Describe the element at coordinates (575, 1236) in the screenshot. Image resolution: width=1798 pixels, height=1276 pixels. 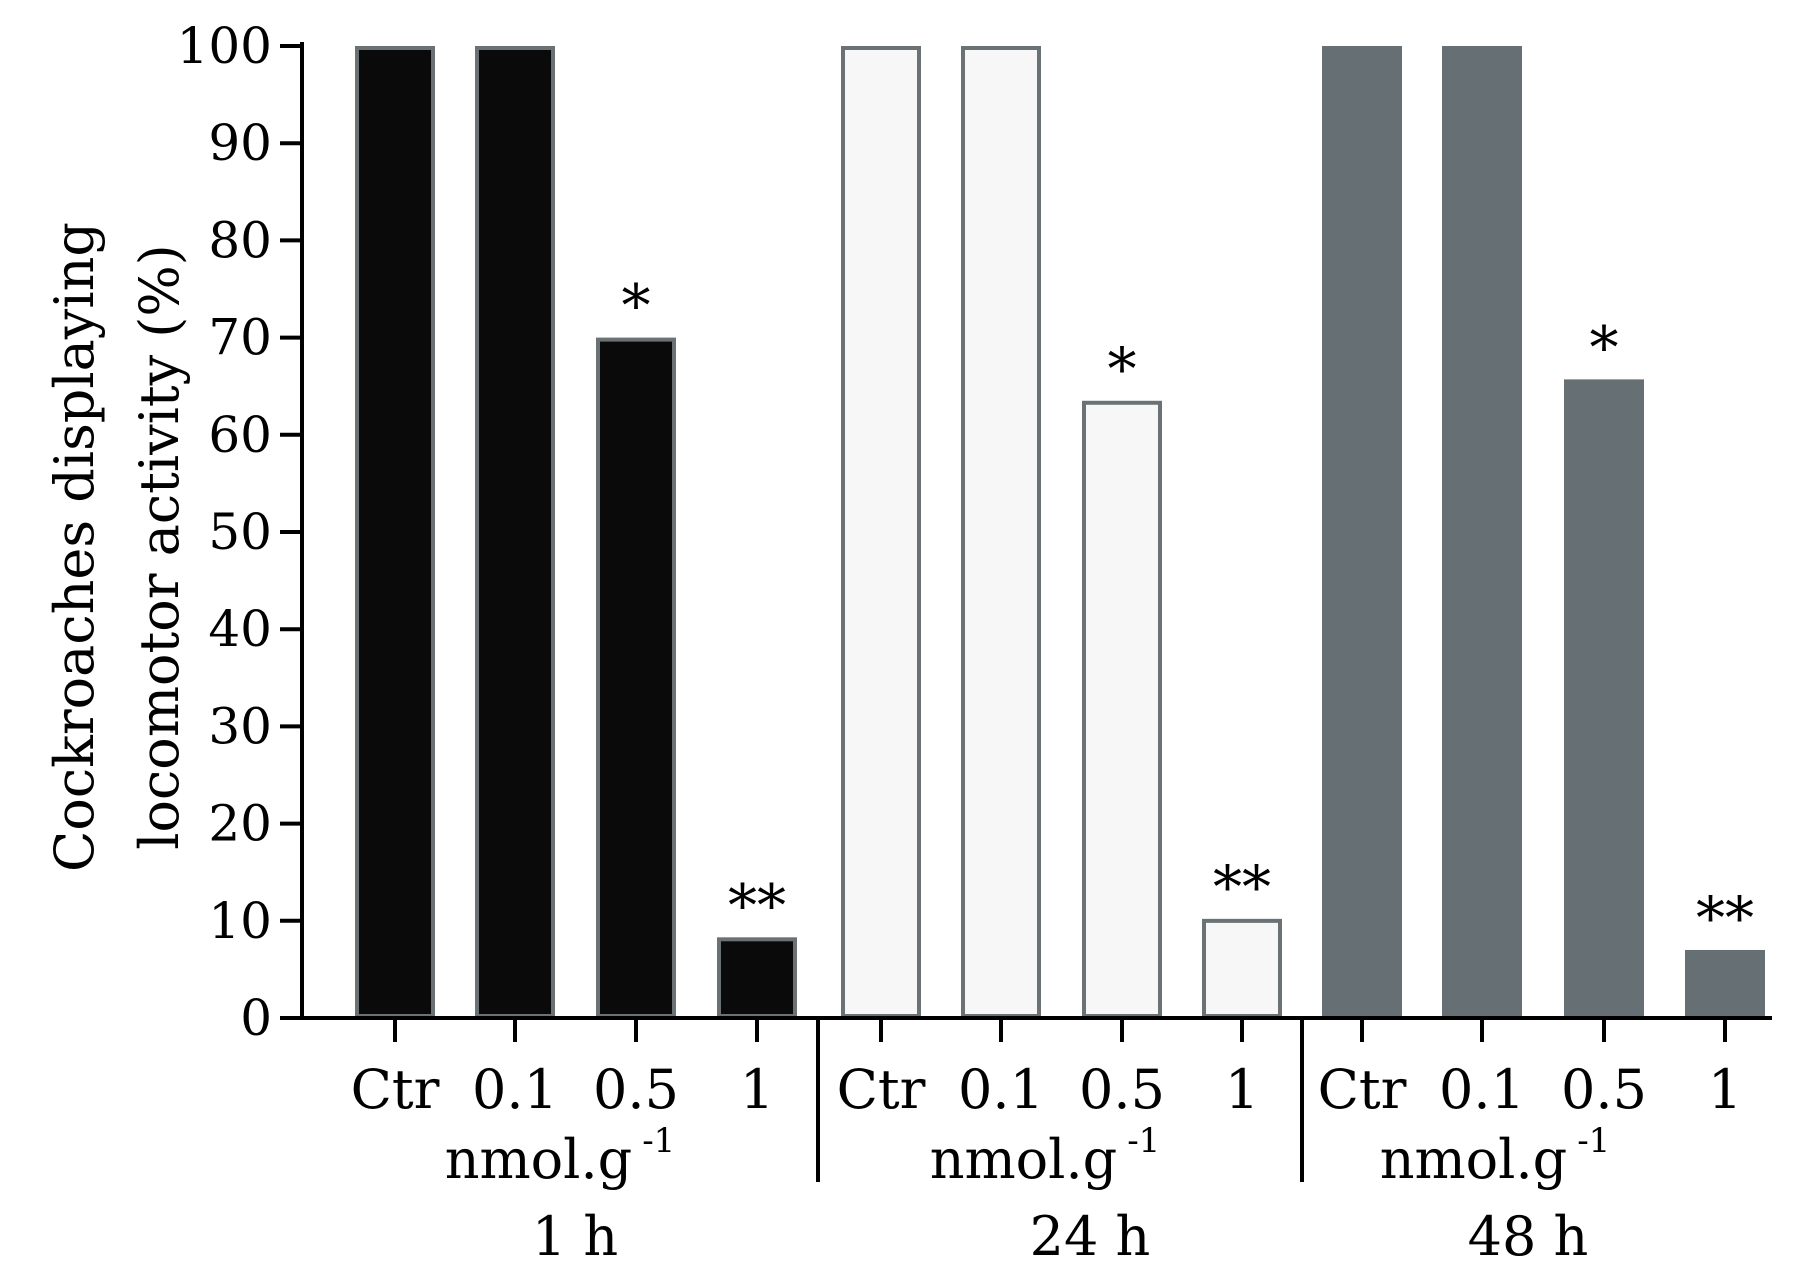
I see `group-label: 1 h` at that location.